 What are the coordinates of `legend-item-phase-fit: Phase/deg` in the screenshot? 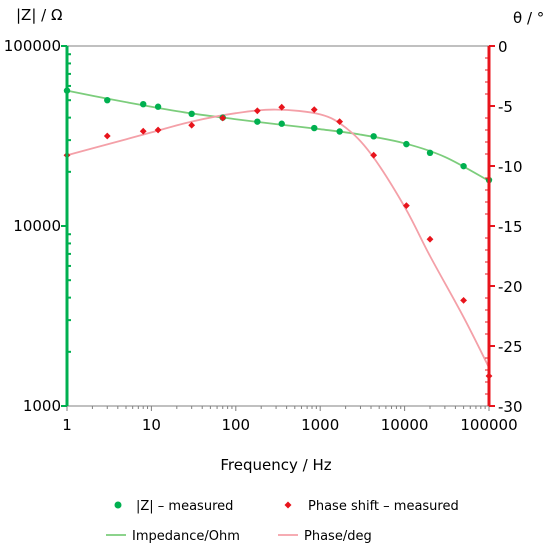 It's located at (325, 536).